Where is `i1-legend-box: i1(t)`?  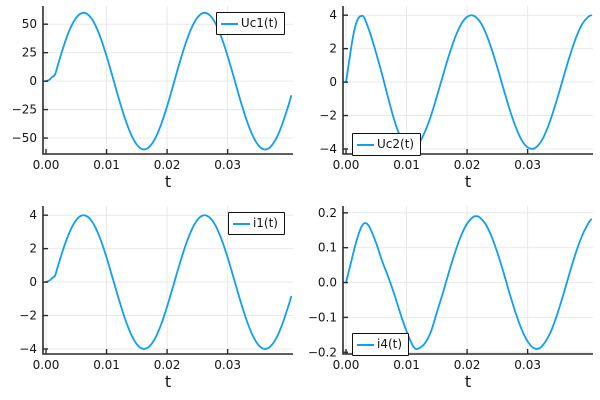
i1-legend-box: i1(t) is located at coordinates (256, 223).